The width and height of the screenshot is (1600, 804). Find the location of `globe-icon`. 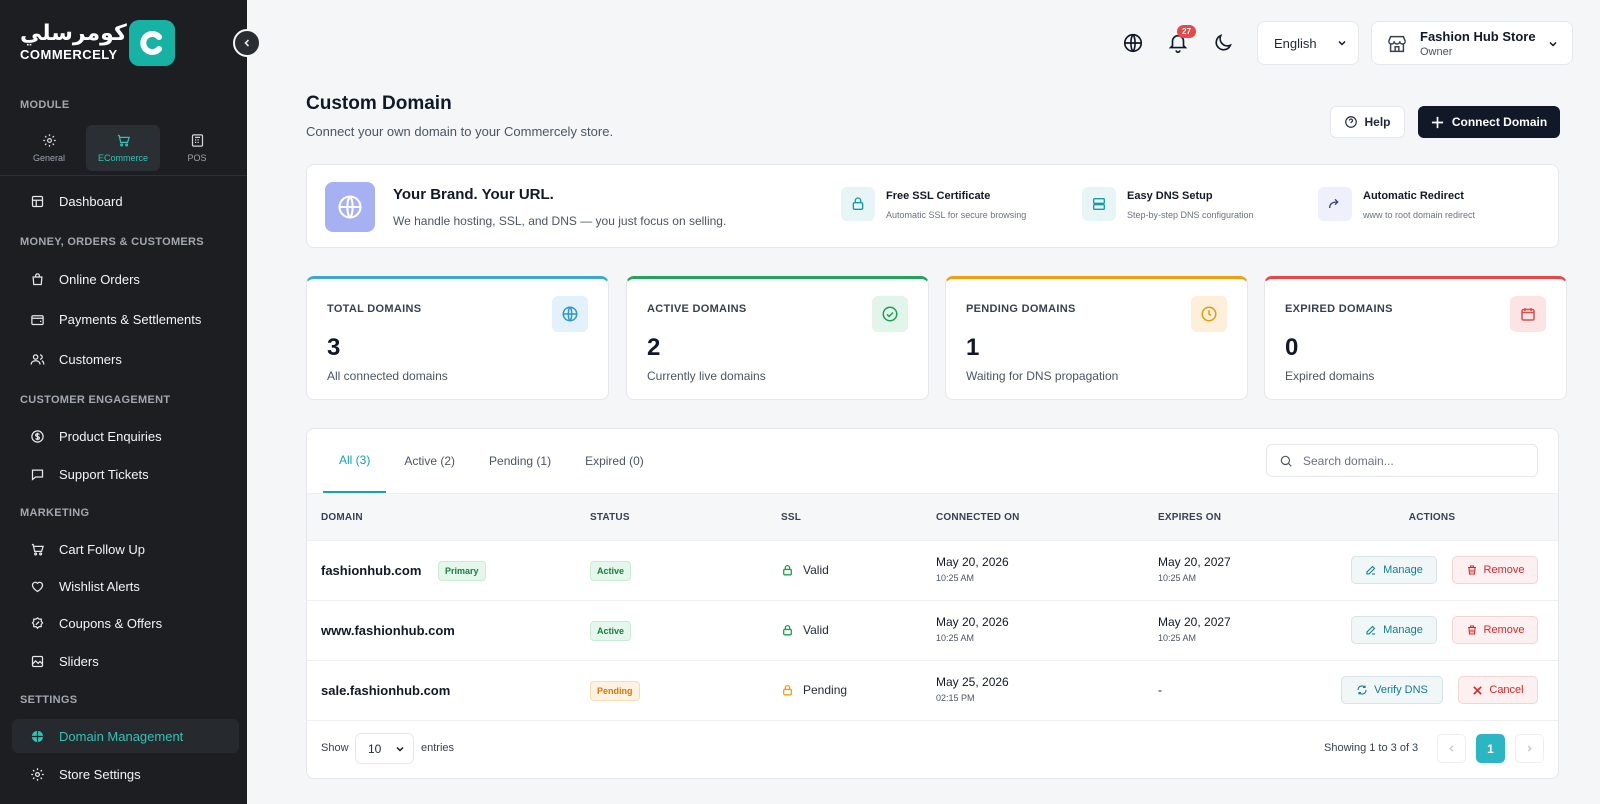

globe-icon is located at coordinates (1133, 43).